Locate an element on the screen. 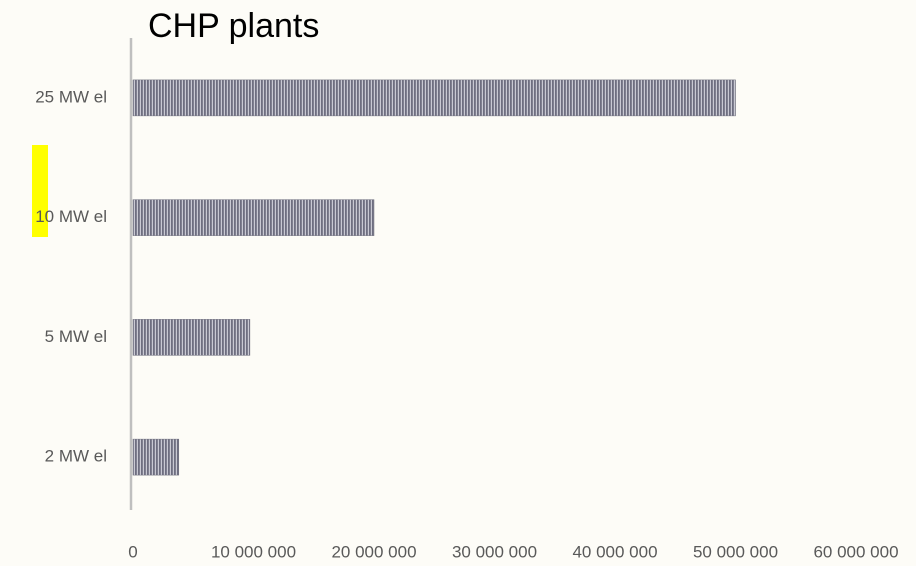 The image size is (916, 566). x-tick-label: 0 is located at coordinates (132, 551).